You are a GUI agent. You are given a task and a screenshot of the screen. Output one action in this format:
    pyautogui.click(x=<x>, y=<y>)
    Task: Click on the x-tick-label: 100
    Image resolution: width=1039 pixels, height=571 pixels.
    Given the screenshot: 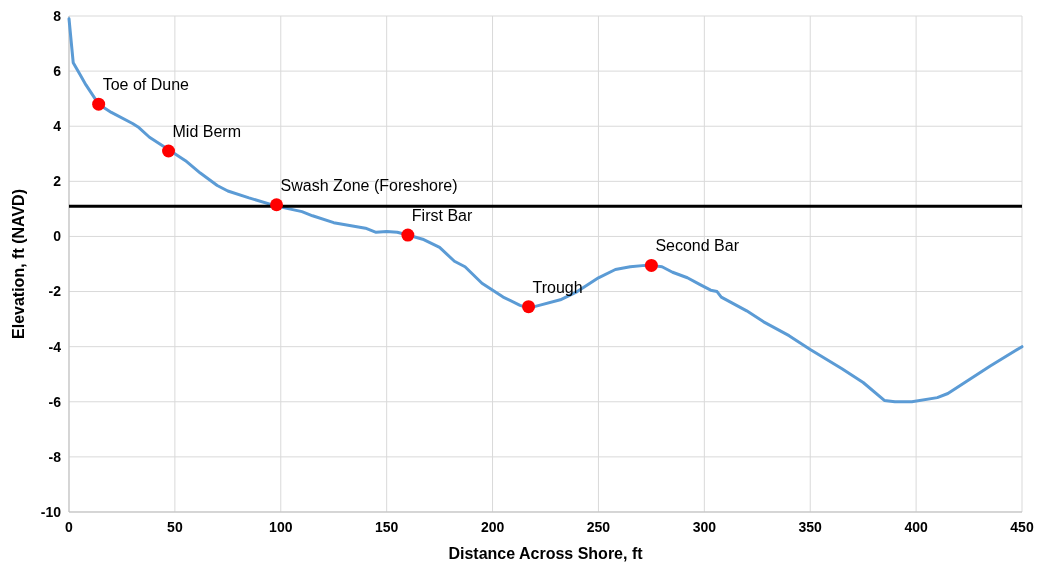 What is the action you would take?
    pyautogui.click(x=281, y=527)
    